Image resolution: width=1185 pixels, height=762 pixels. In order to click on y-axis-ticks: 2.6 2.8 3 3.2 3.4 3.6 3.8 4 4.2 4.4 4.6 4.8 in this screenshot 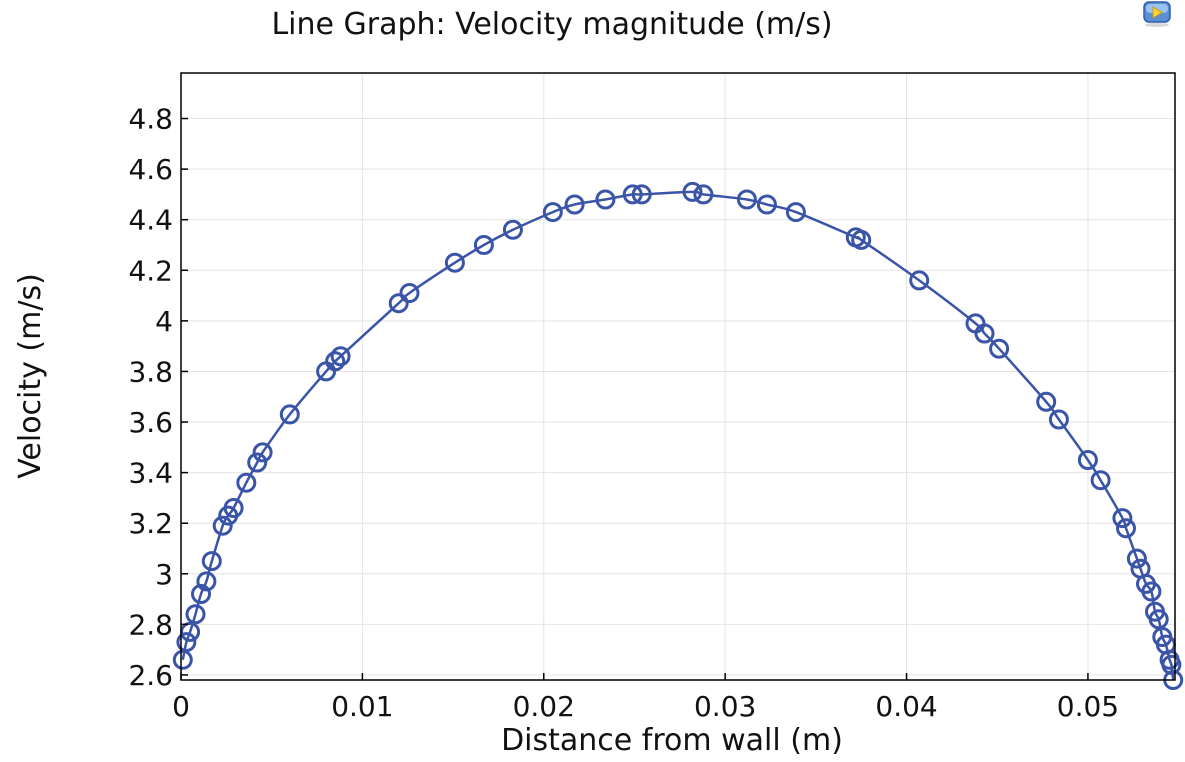, I will do `click(158, 397)`.